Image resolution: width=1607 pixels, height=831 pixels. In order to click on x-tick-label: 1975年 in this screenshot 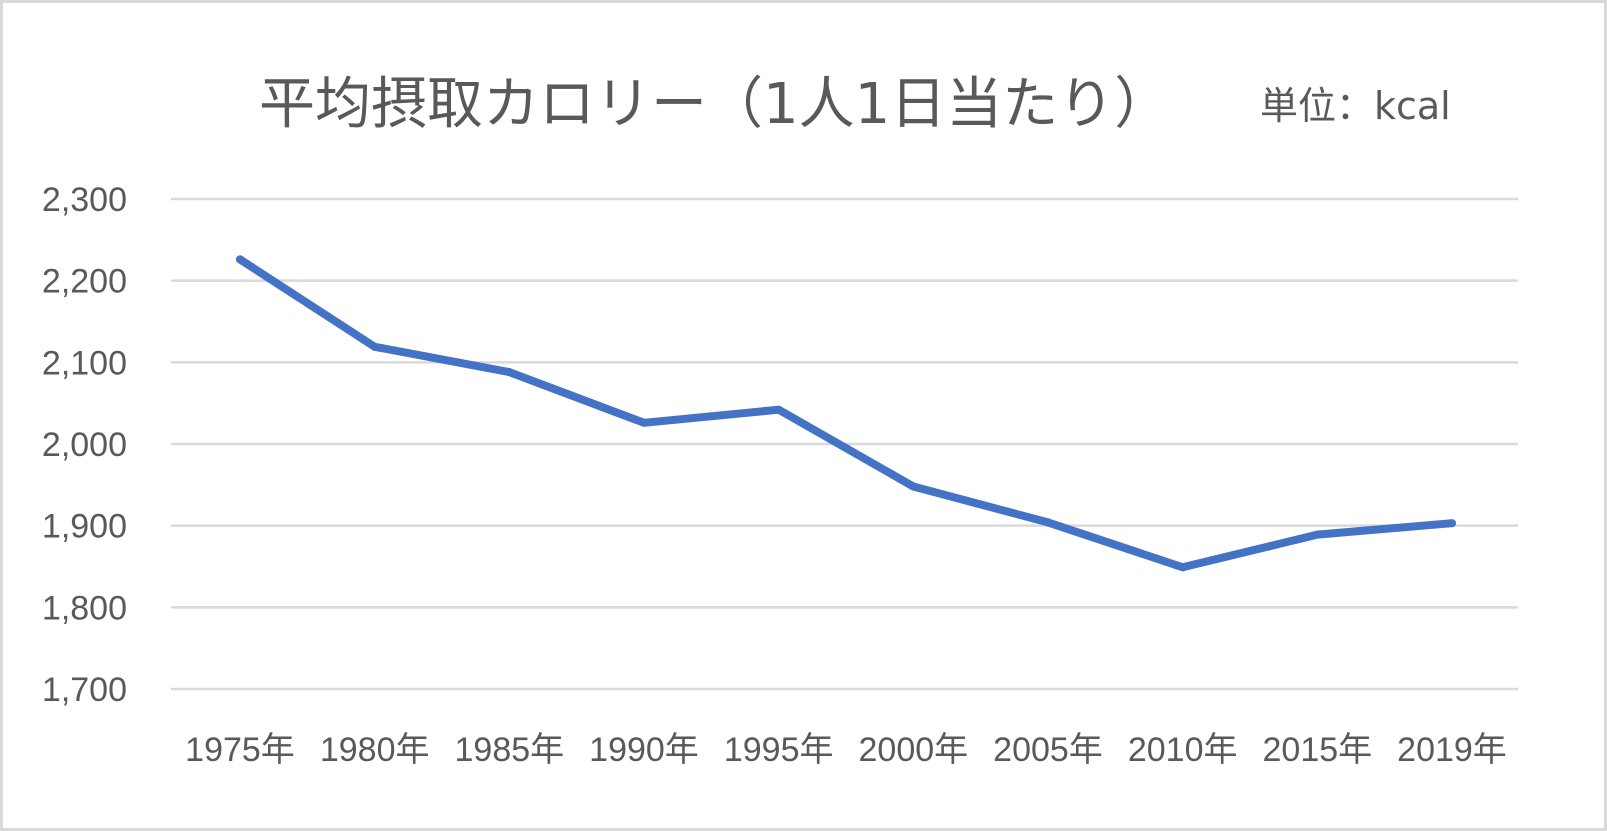, I will do `click(240, 750)`.